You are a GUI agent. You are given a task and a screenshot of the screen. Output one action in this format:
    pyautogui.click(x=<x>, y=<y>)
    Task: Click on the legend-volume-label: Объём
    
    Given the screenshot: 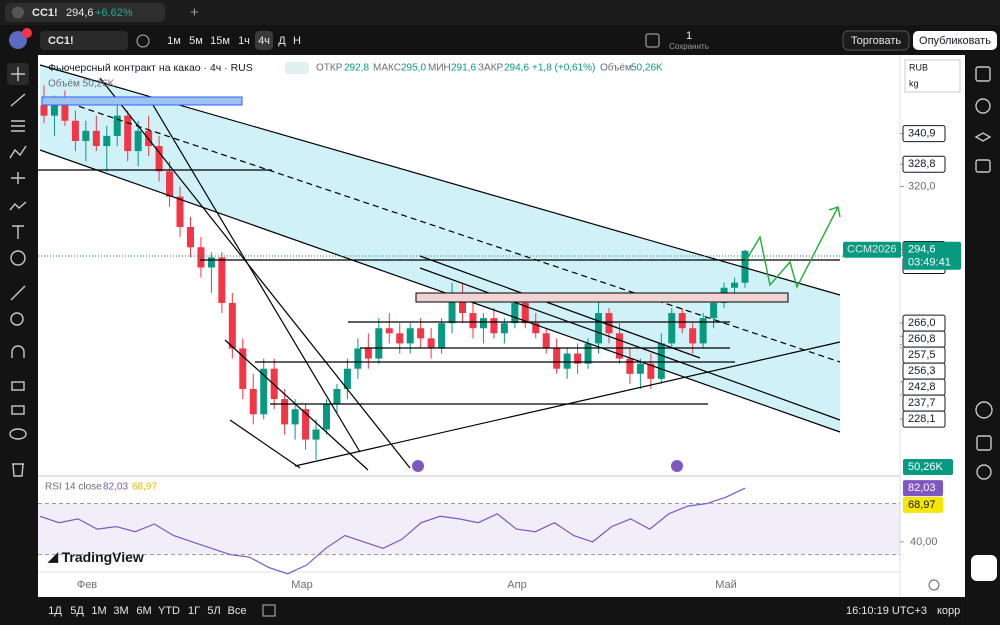 What is the action you would take?
    pyautogui.click(x=616, y=68)
    